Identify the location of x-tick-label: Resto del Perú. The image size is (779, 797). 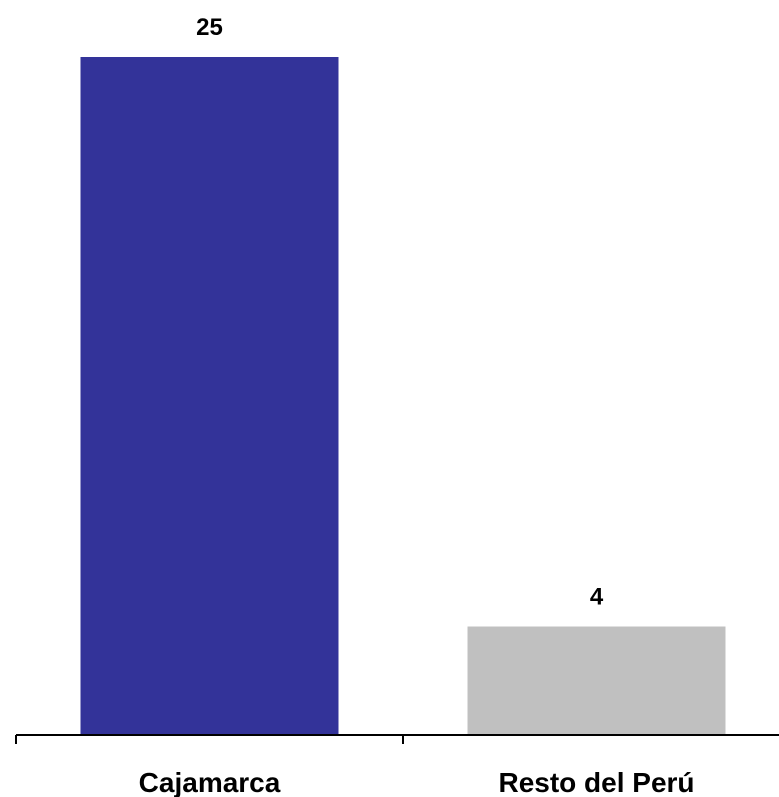
(596, 782).